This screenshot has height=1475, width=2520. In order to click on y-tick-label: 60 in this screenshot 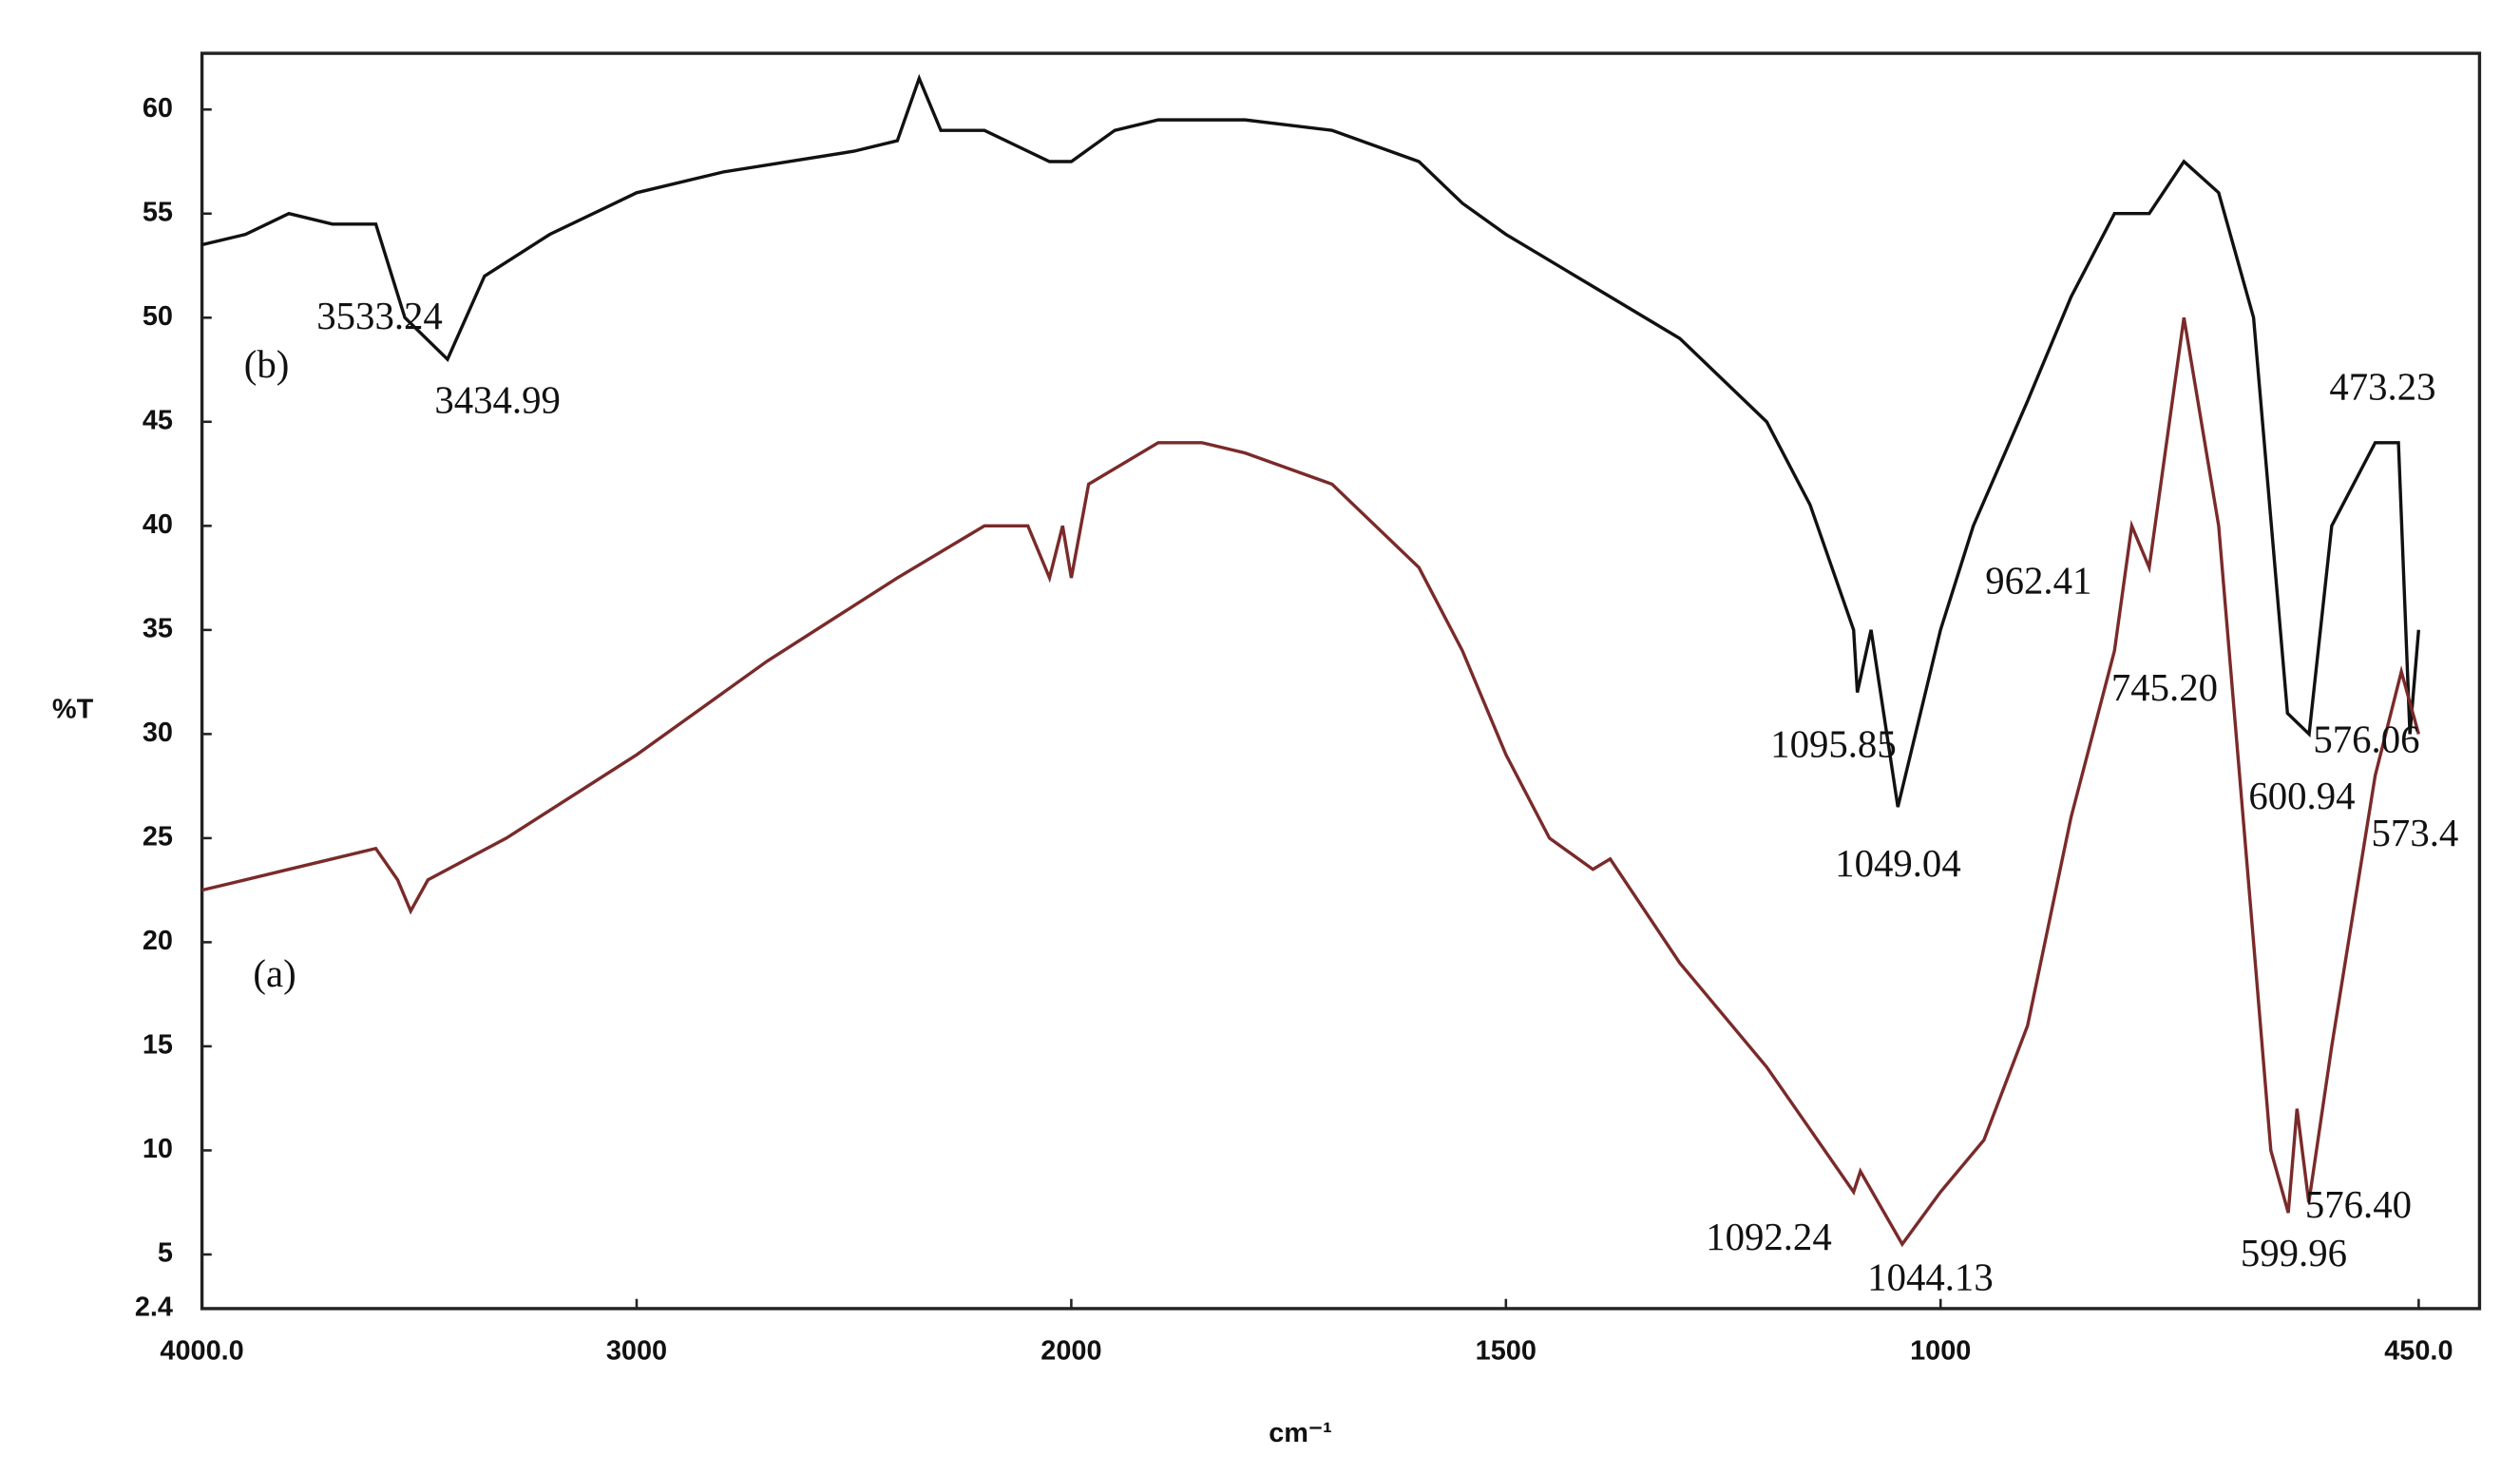, I will do `click(158, 109)`.